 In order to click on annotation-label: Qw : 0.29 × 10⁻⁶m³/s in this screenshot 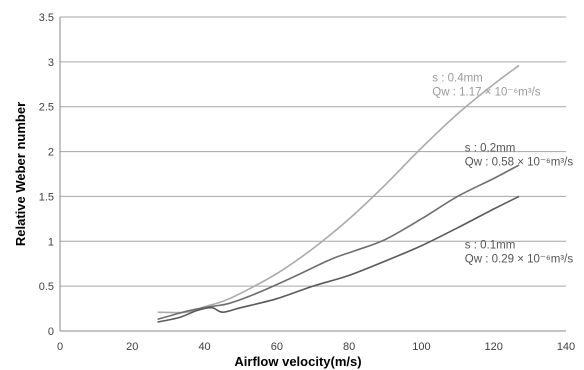, I will do `click(519, 259)`.